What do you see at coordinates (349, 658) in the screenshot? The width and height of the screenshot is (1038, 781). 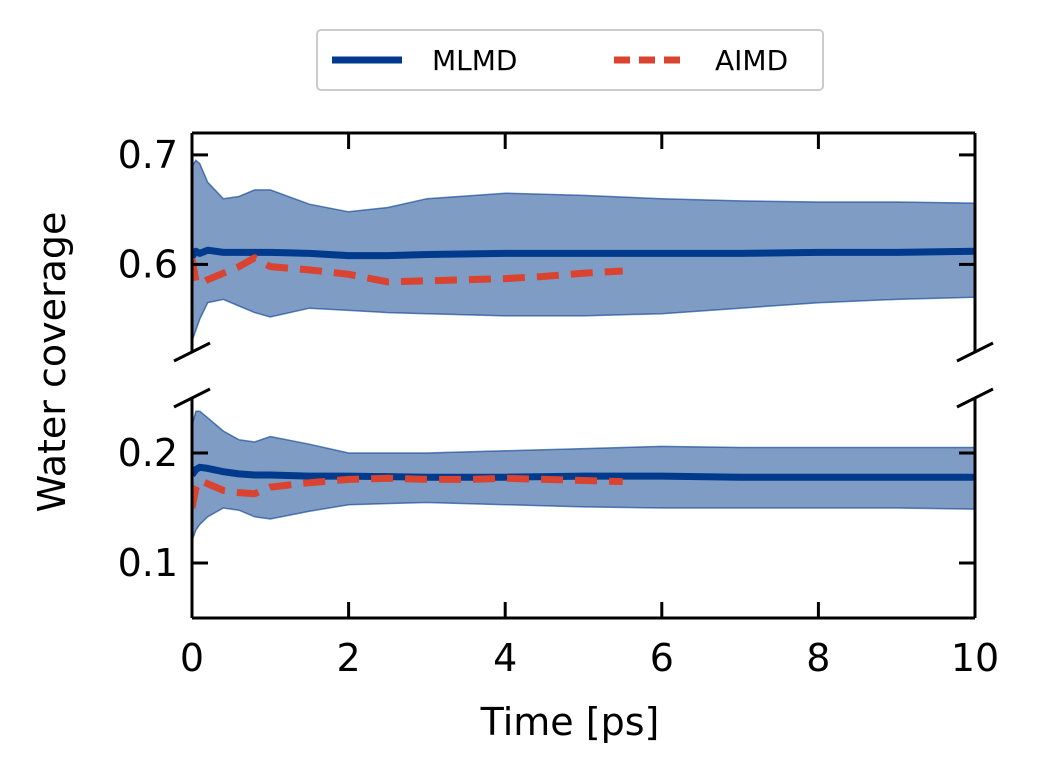 I see `xtick-label: 2` at bounding box center [349, 658].